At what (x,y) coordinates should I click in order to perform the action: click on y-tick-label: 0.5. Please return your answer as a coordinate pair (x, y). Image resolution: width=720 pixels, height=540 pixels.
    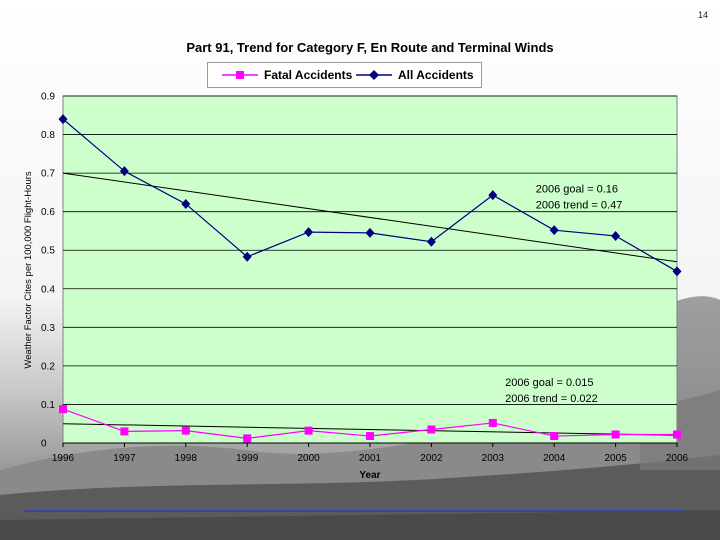
    Looking at the image, I should click on (48, 251).